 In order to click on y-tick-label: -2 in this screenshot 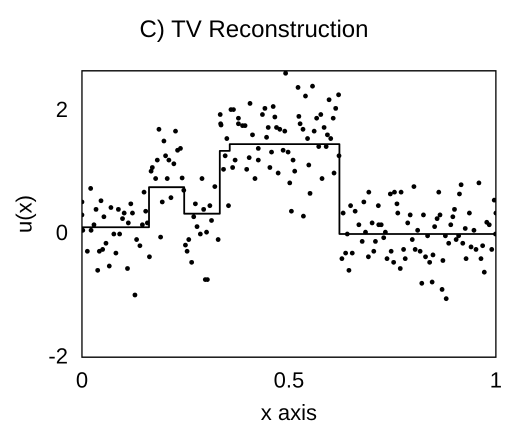, I will do `click(58, 355)`.